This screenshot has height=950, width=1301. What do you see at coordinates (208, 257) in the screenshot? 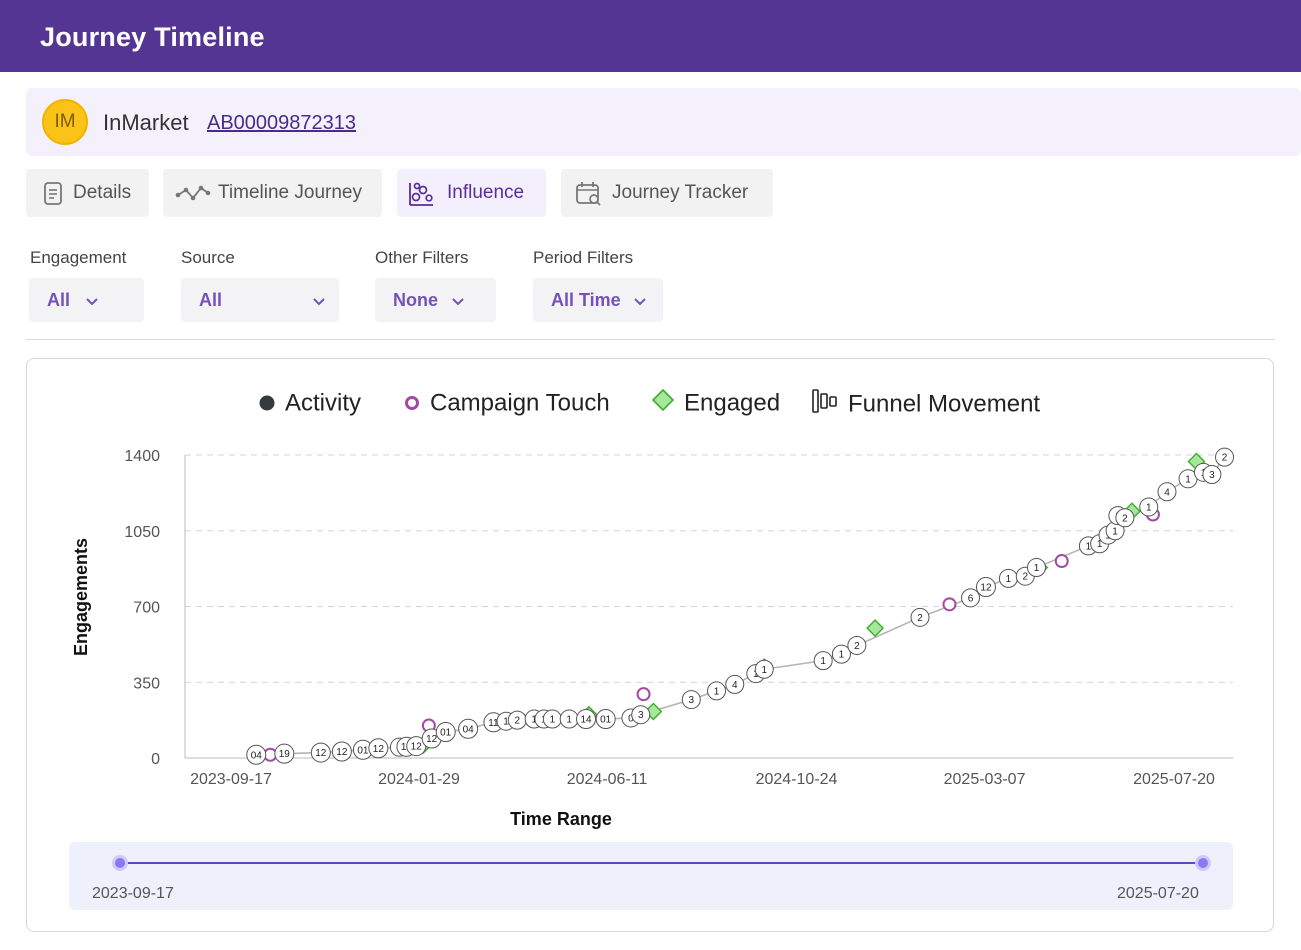
I see `filter-source-label: Source` at bounding box center [208, 257].